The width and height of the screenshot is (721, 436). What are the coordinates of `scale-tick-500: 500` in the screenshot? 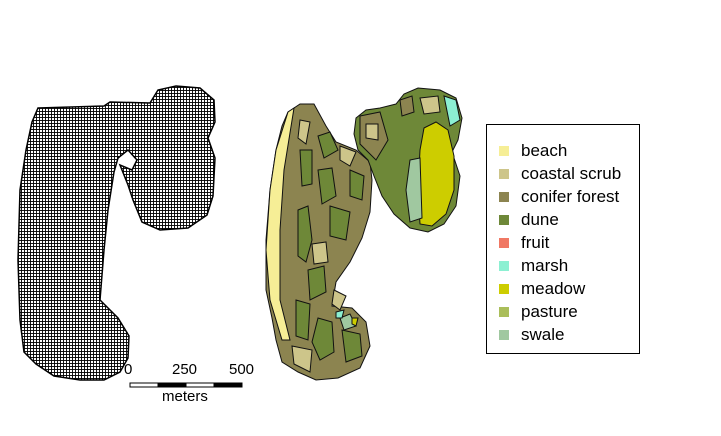 It's located at (242, 369).